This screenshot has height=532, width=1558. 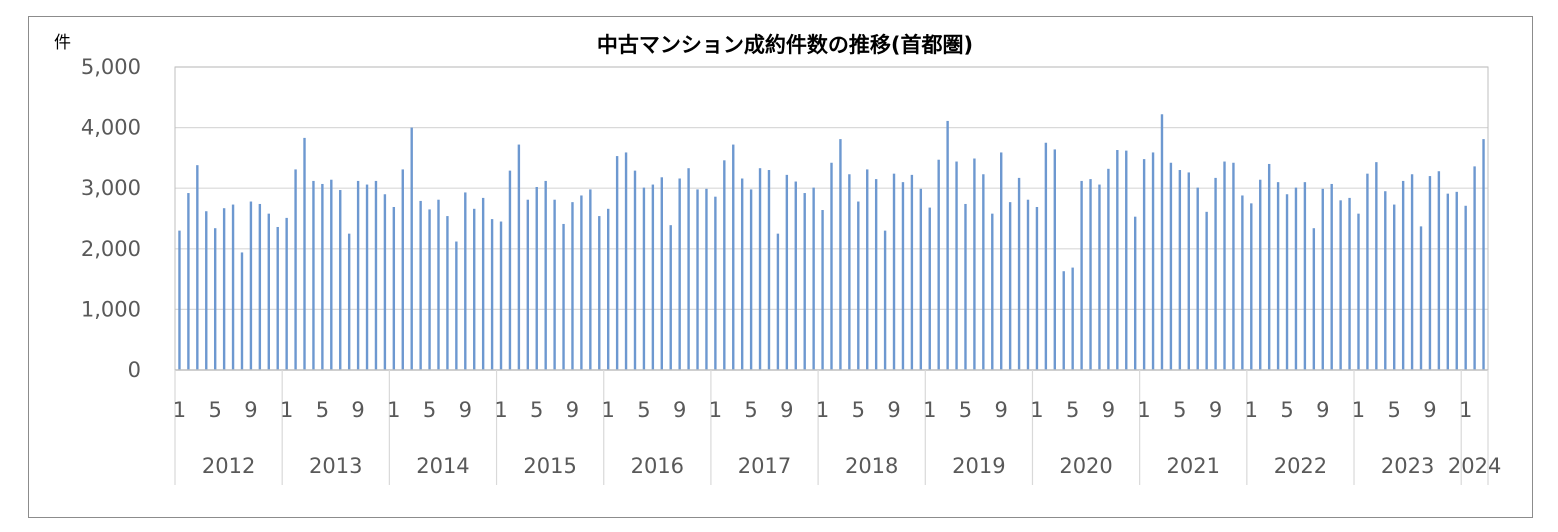 I want to click on x-year-label: 2024, so click(x=1474, y=466).